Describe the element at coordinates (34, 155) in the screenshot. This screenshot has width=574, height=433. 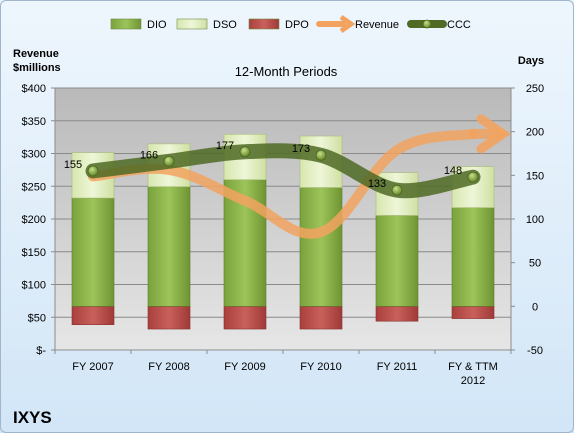
I see `left-axis-tick-label: $300` at that location.